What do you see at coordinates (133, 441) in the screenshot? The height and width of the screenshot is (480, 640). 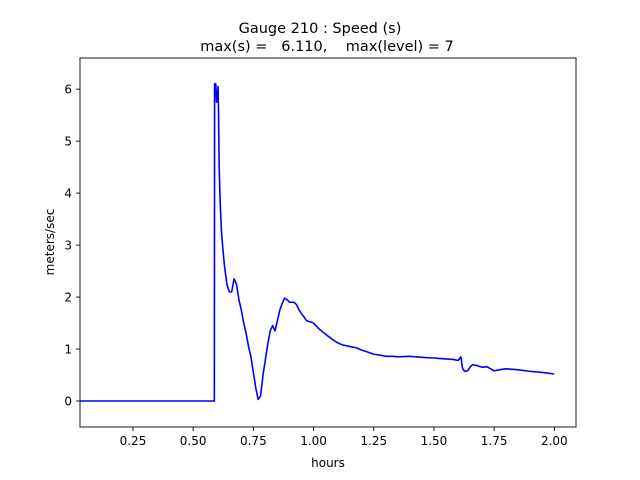 I see `x-tick-label: 0.25` at bounding box center [133, 441].